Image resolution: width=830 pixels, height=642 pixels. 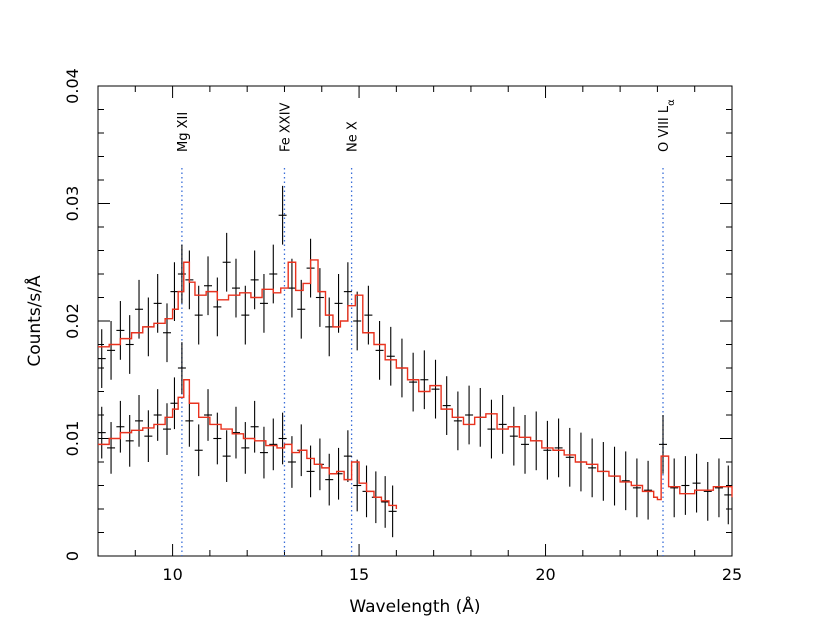 I want to click on y-tick-label: 0.02, so click(x=72, y=321).